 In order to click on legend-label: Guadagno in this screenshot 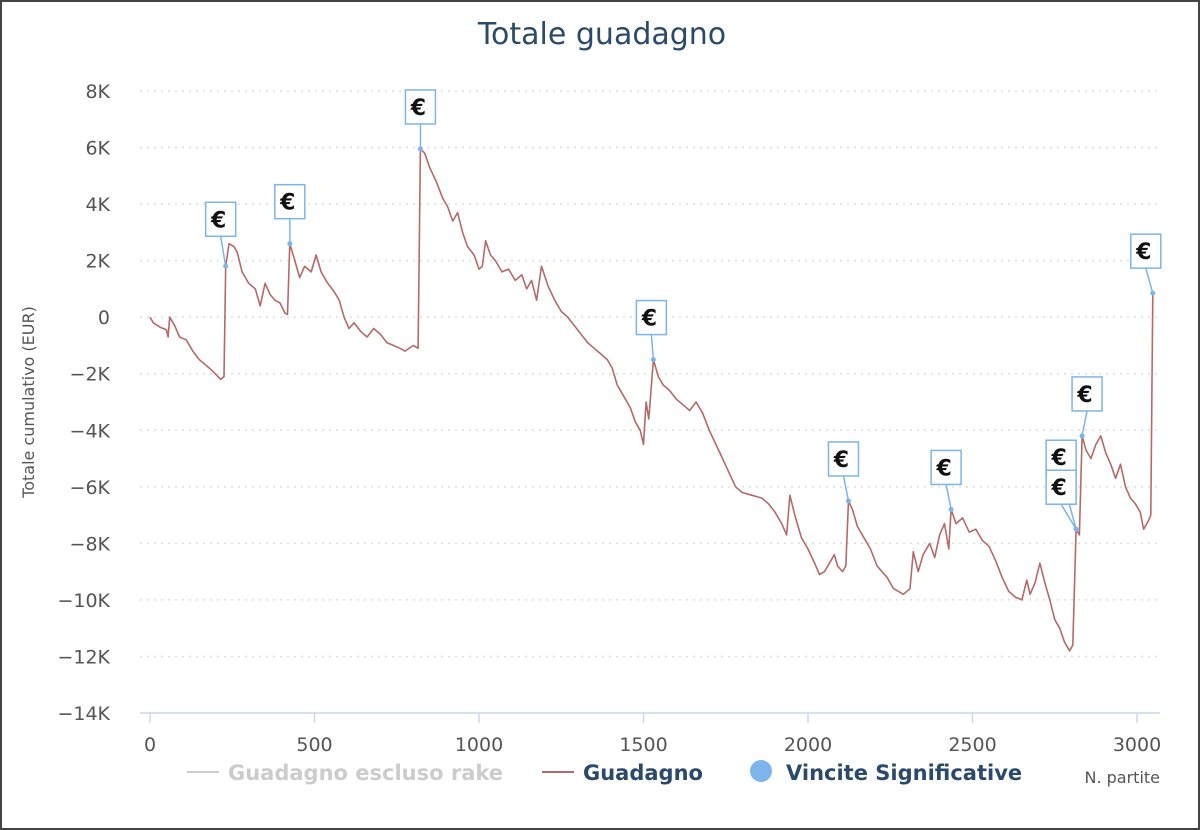, I will do `click(643, 773)`.